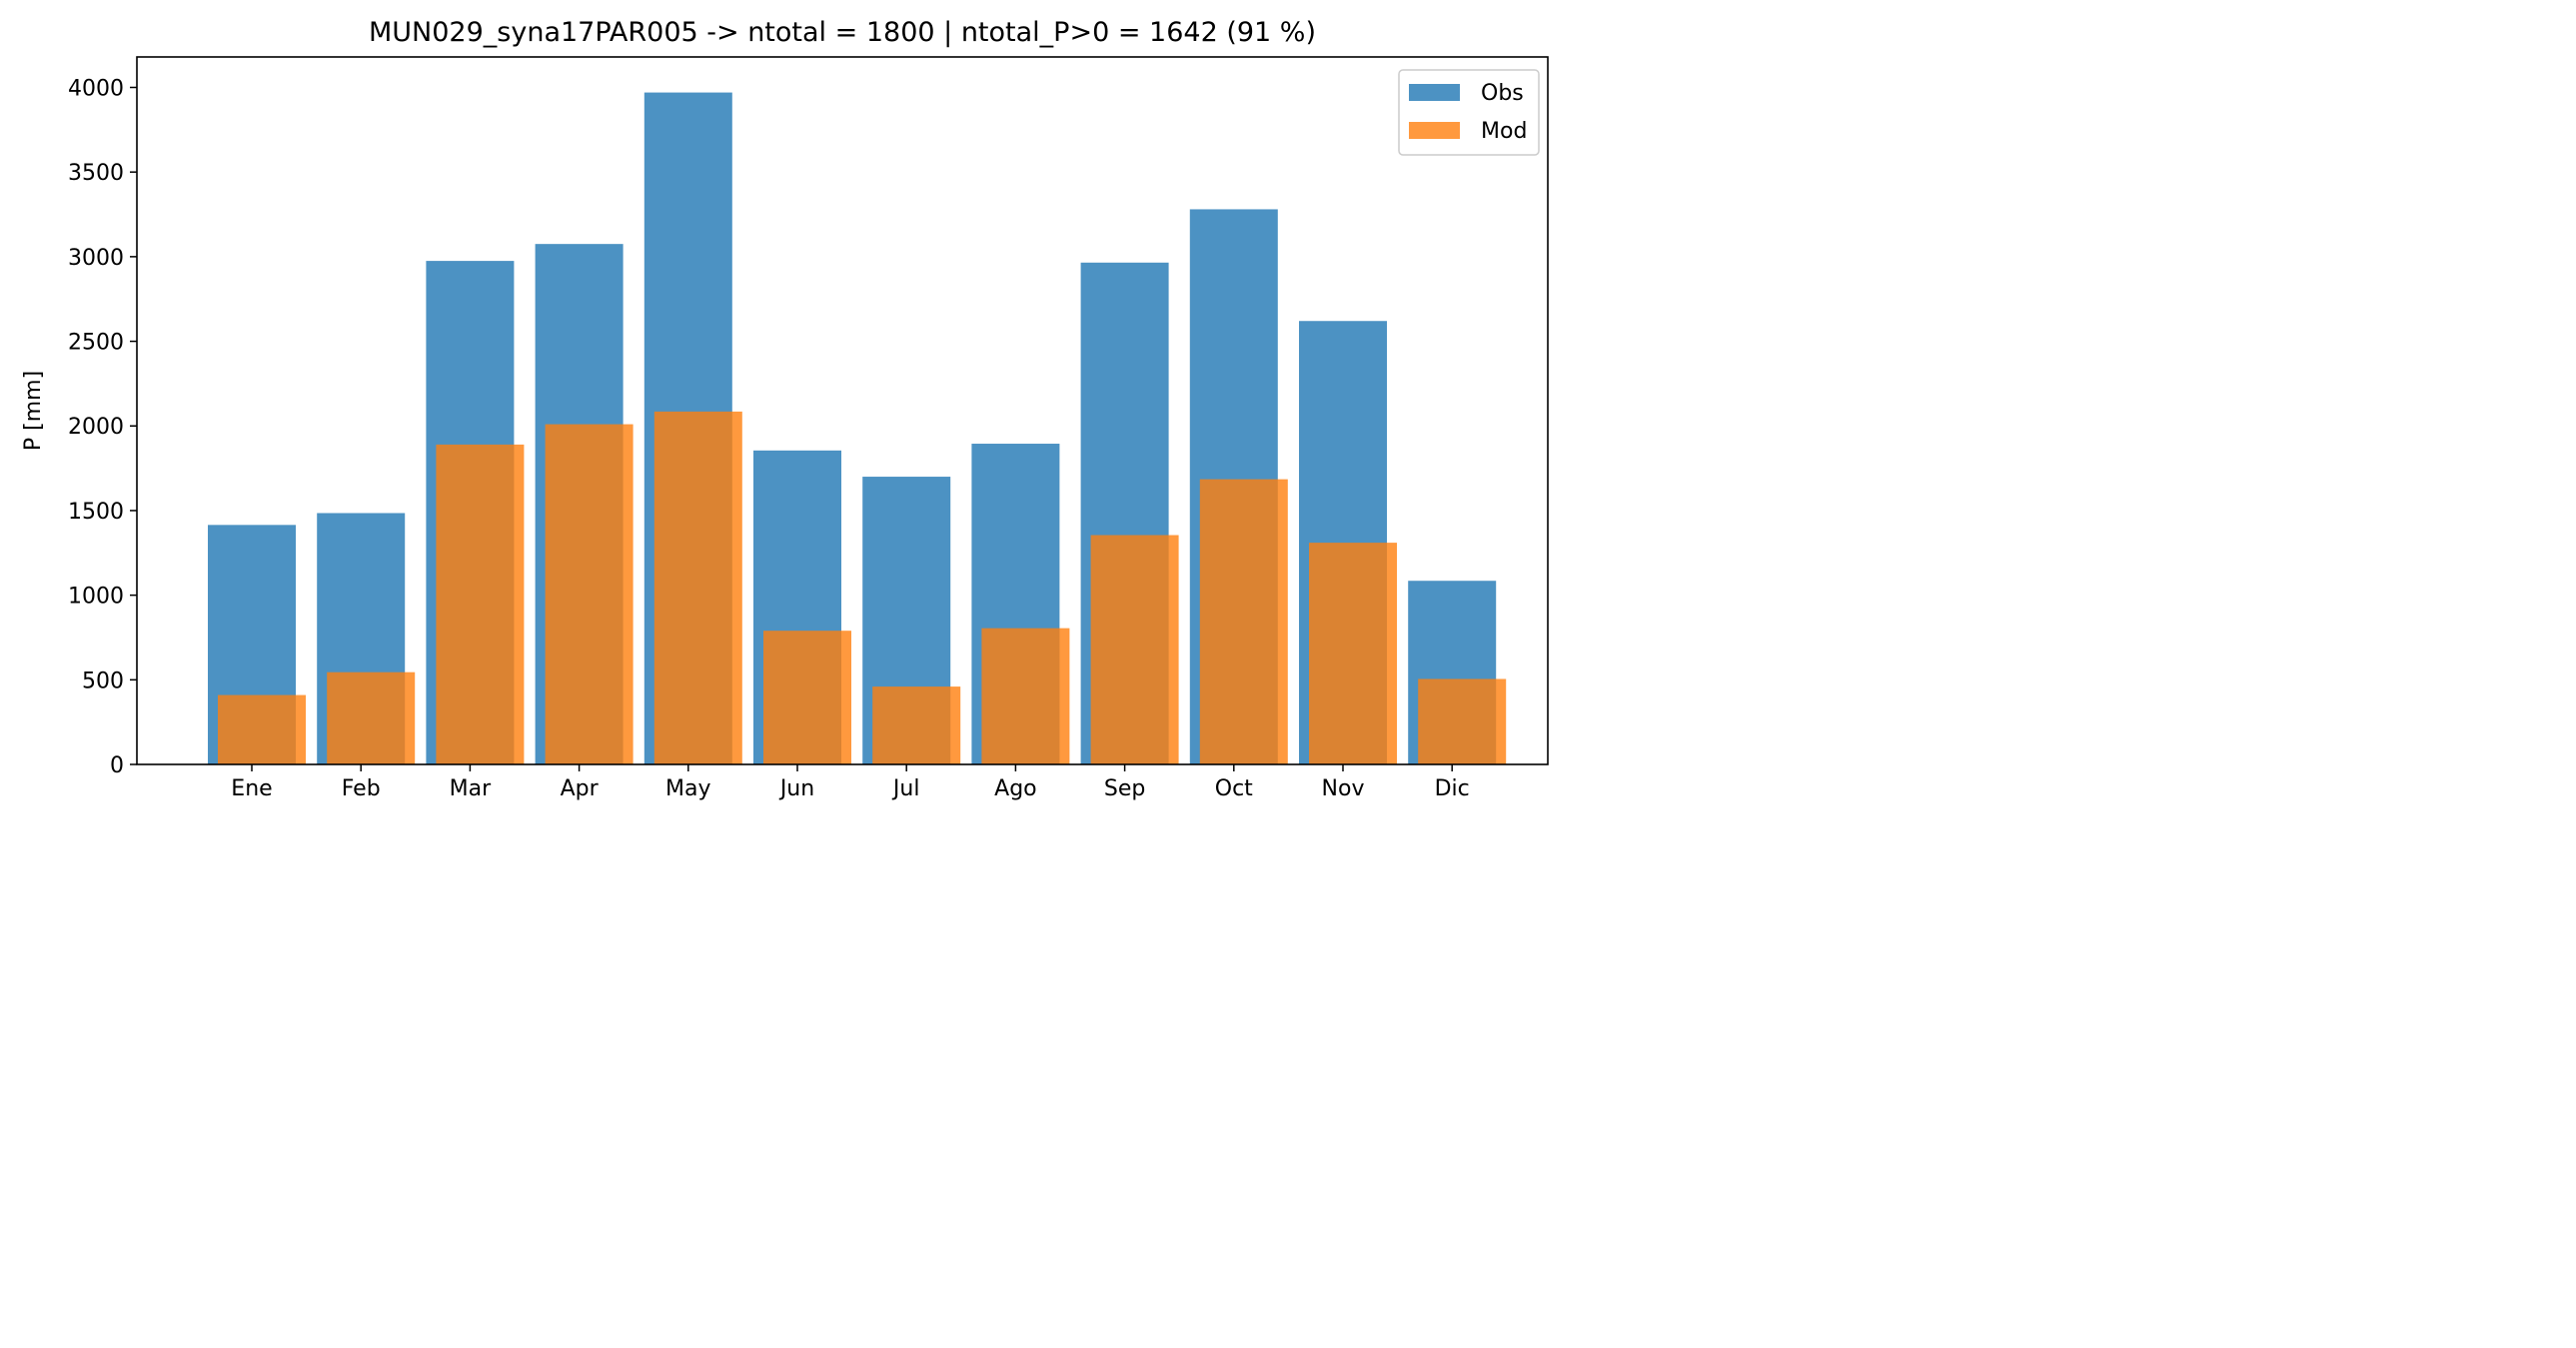 The height and width of the screenshot is (1348, 2576). I want to click on legend-swatch-mod, so click(1434, 130).